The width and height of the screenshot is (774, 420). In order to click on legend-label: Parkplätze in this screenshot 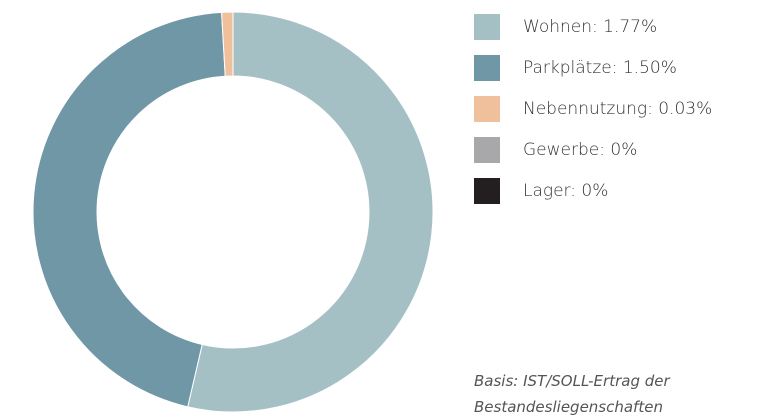, I will do `click(573, 68)`.